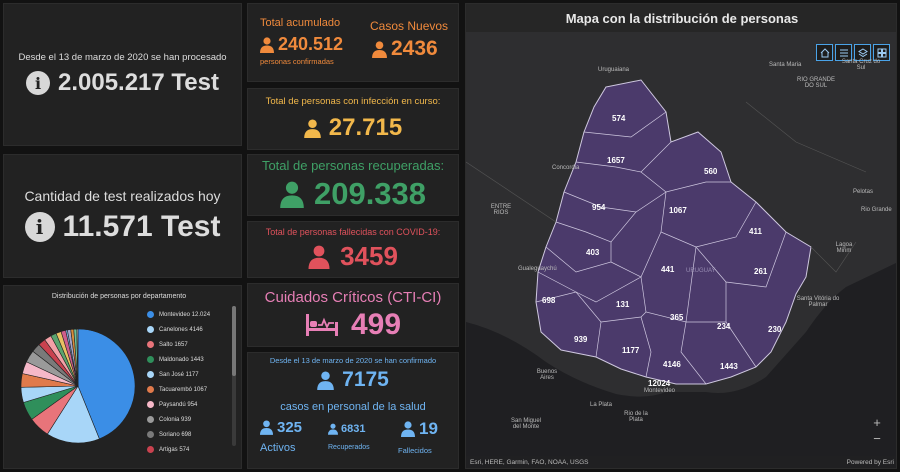 Image resolution: width=900 pixels, height=472 pixels. Describe the element at coordinates (311, 44) in the screenshot. I see `total-value: 240.512` at that location.